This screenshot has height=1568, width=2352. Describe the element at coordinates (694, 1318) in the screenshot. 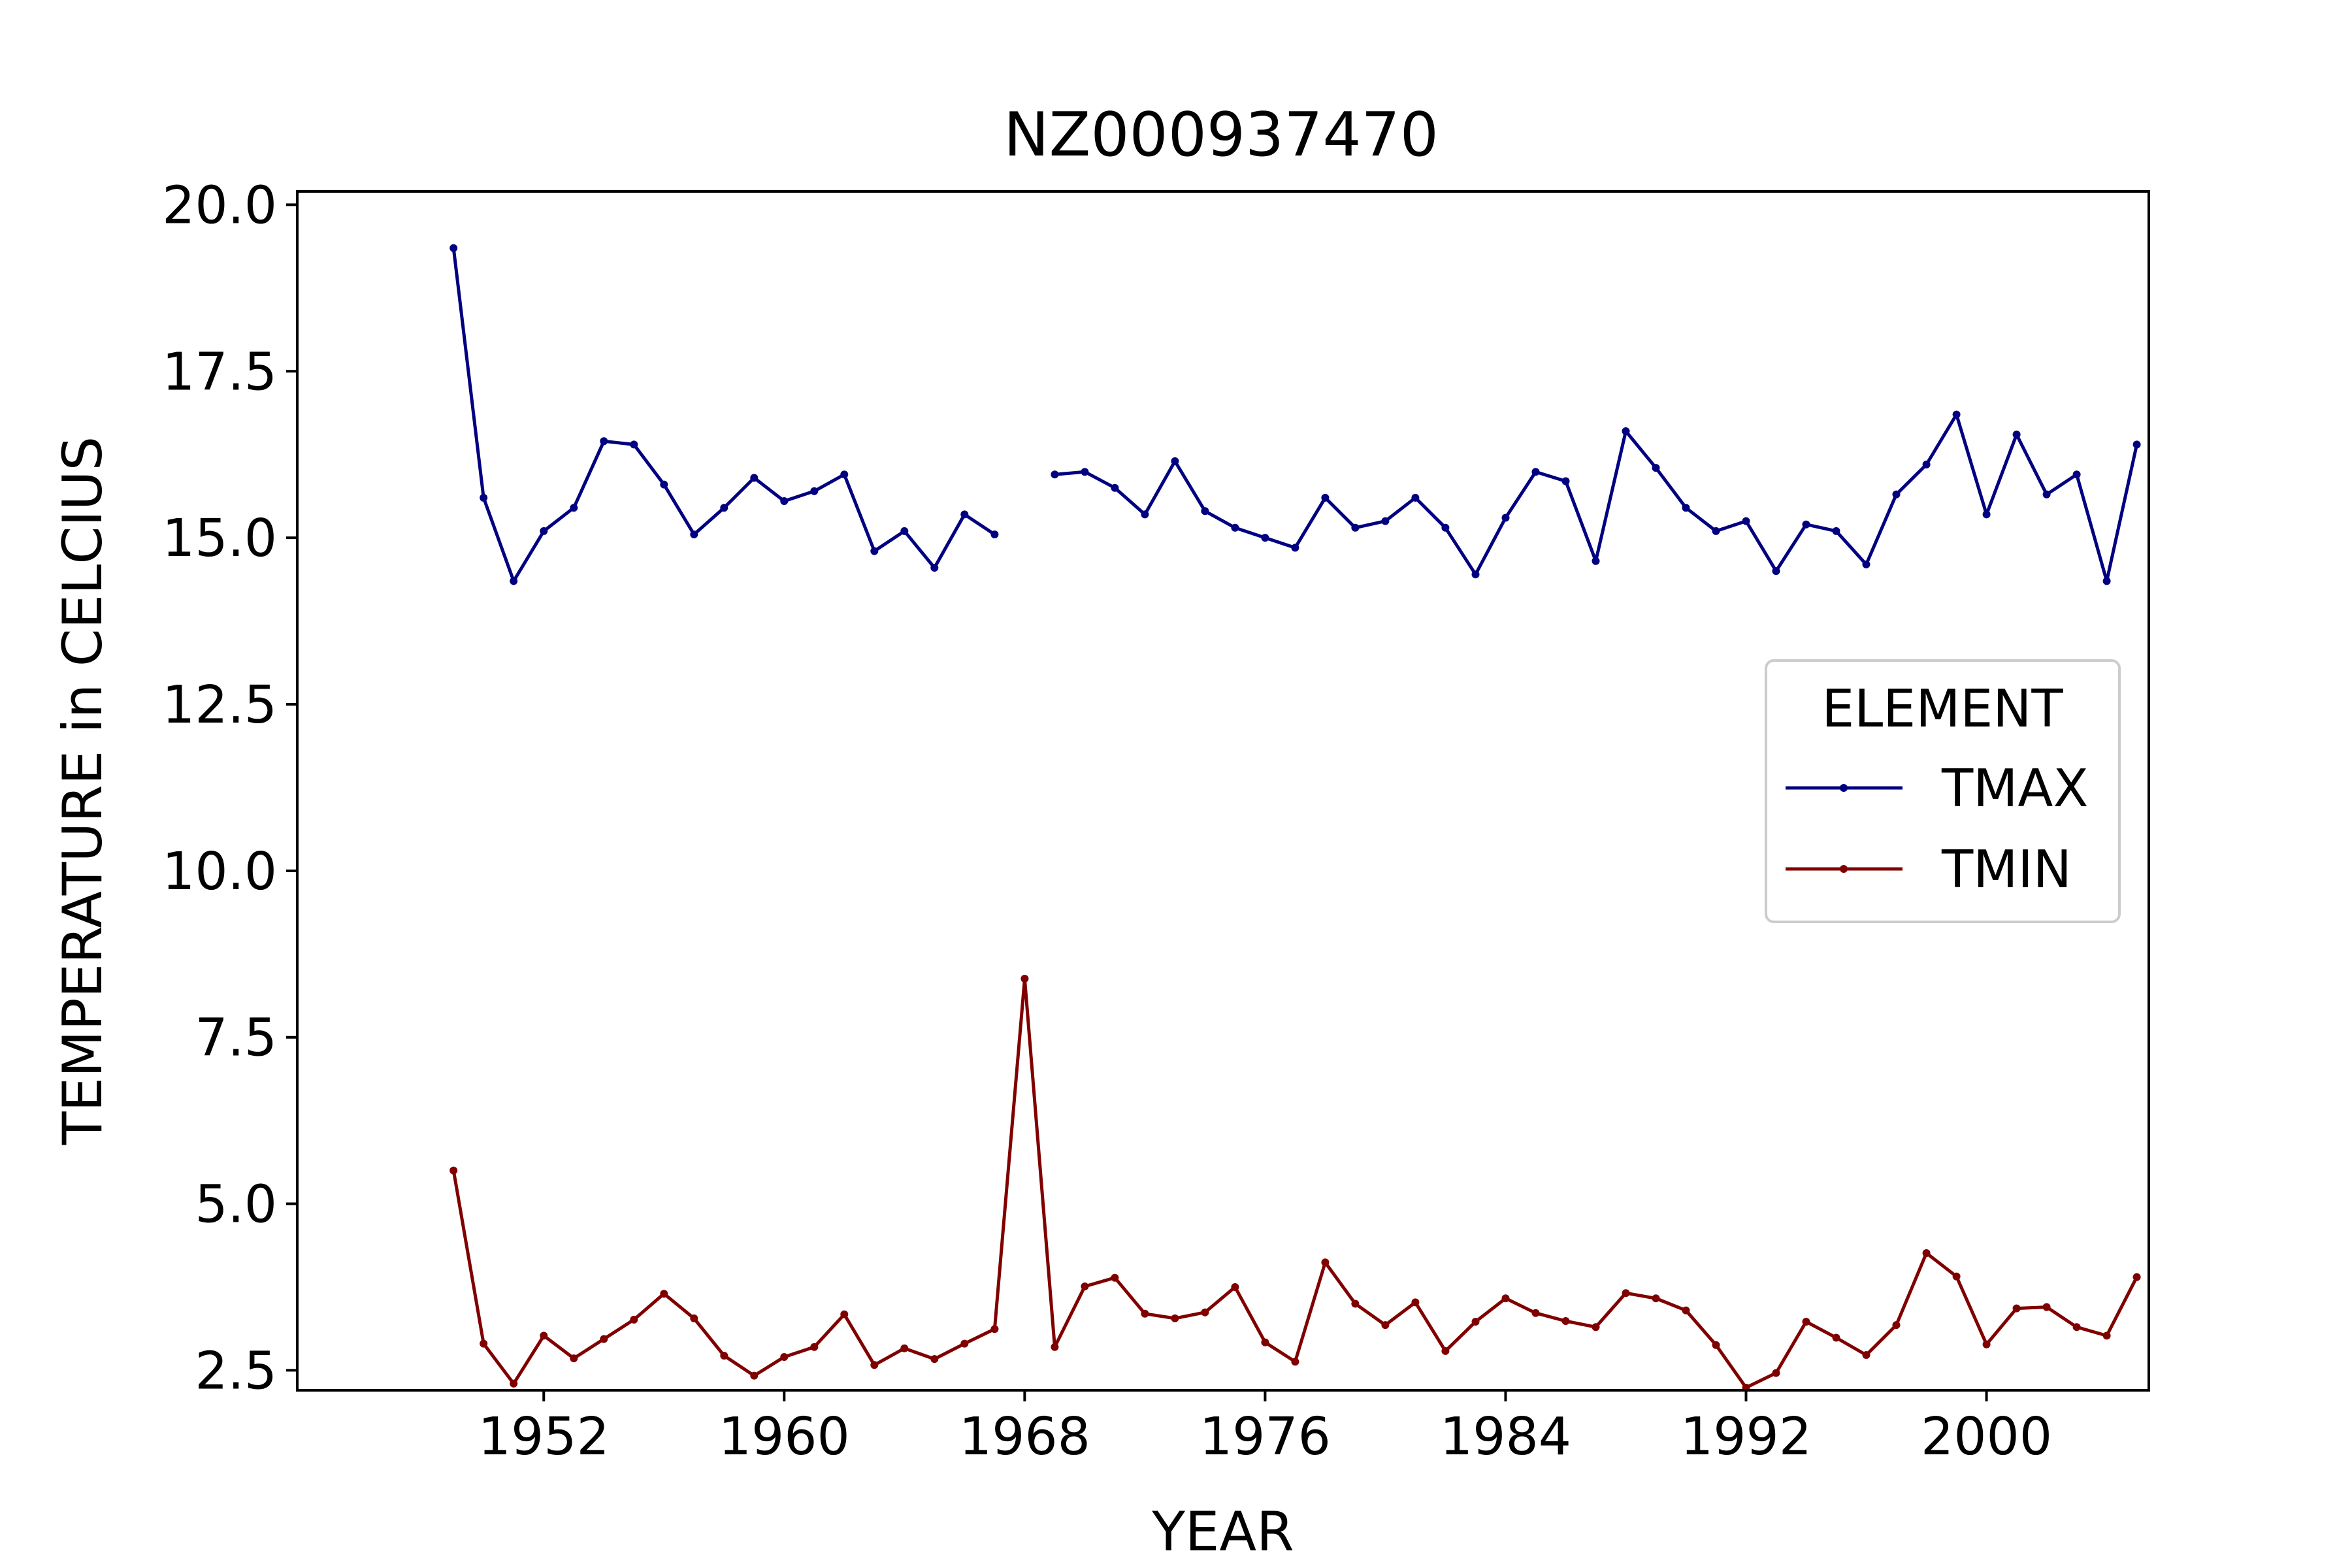

I see `data-point-tmin-1957` at that location.